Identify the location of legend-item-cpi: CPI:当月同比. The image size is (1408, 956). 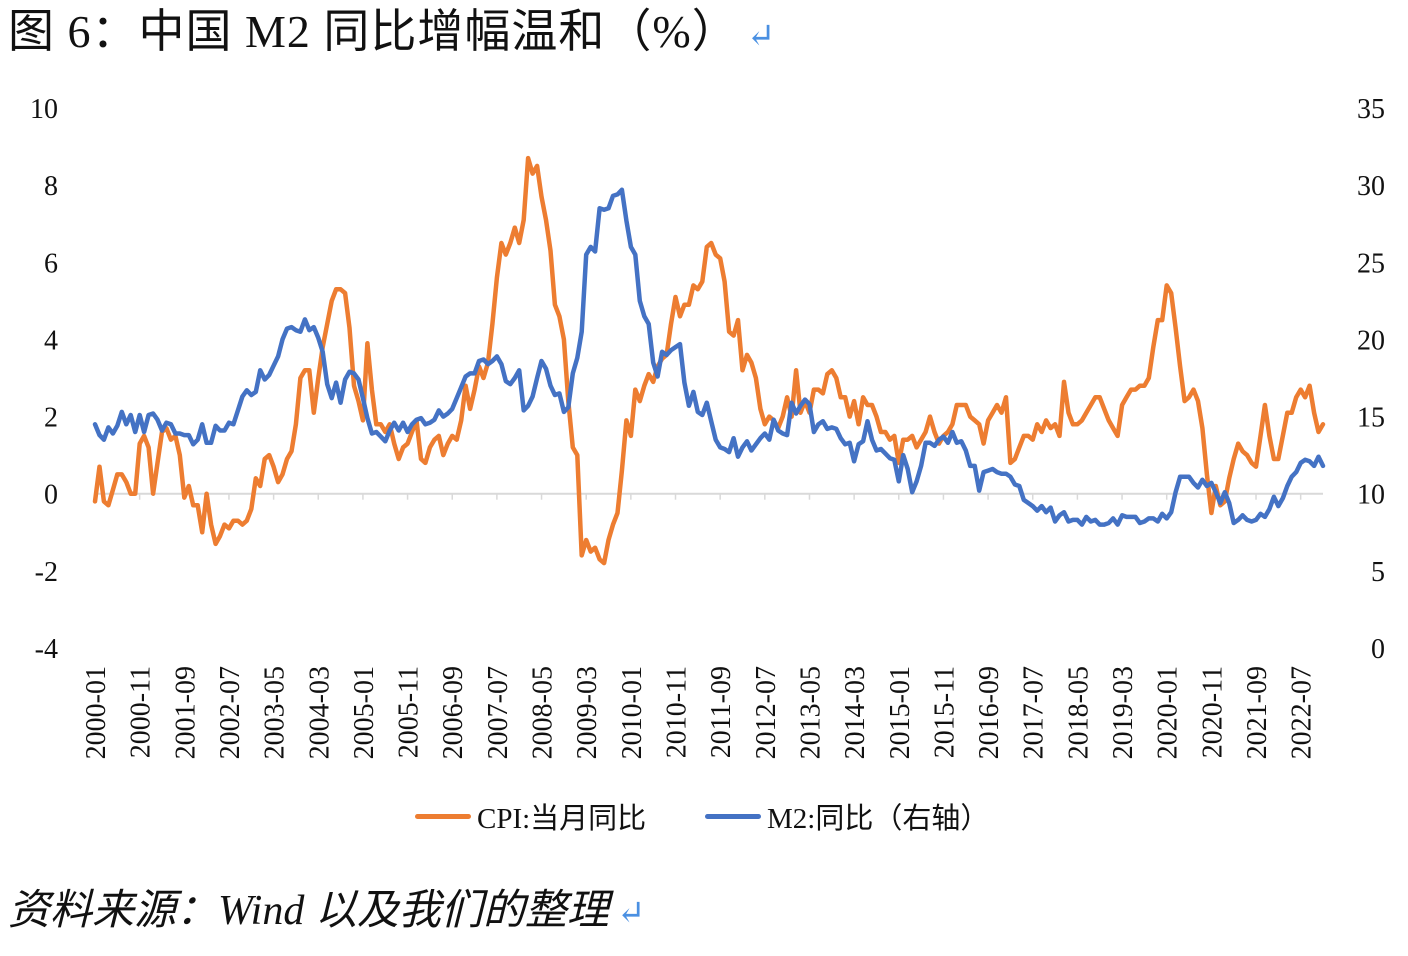
(530, 816).